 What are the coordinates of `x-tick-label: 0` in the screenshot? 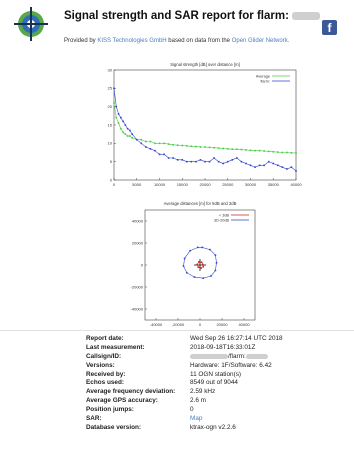 It's located at (200, 324).